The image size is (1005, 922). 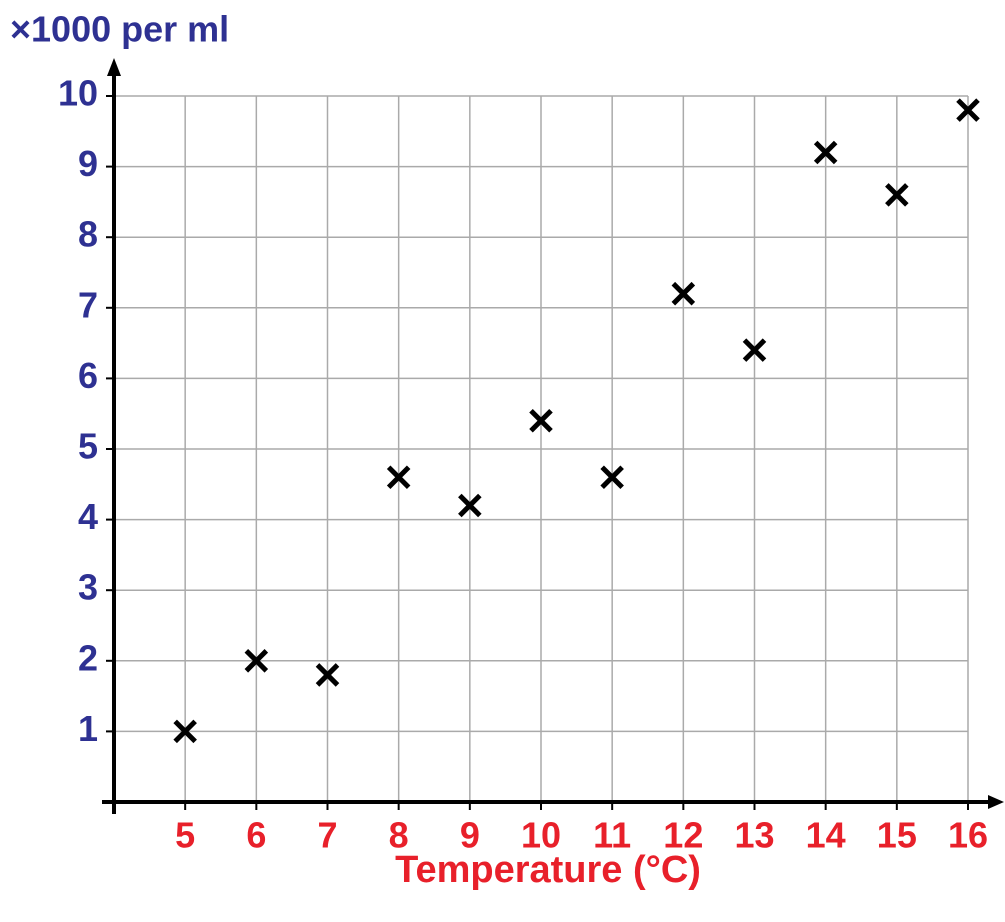 What do you see at coordinates (754, 835) in the screenshot?
I see `x-tick-label: 13` at bounding box center [754, 835].